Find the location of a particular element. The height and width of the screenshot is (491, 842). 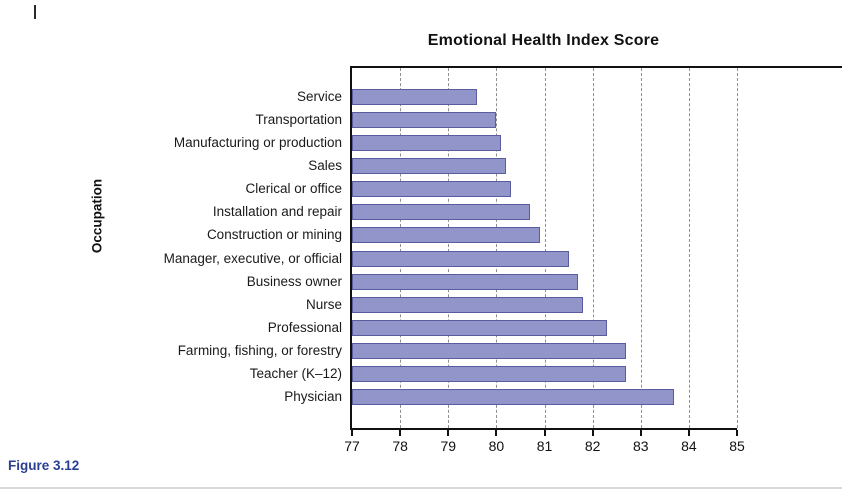

category-label: Nurse is located at coordinates (323, 304).